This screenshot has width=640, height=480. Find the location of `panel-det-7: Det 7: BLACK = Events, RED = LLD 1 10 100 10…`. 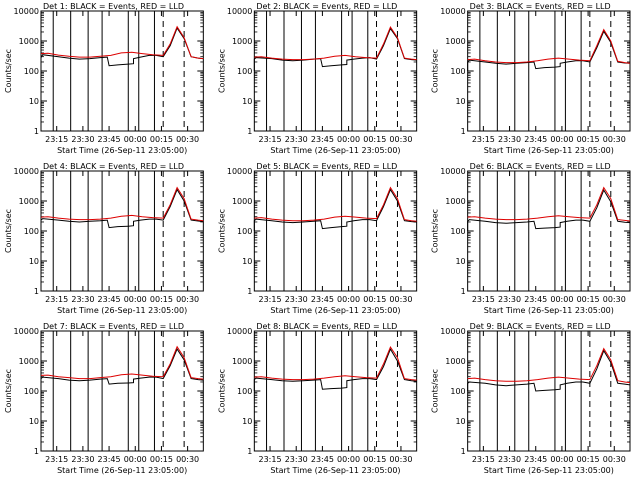

panel-det-7: Det 7: BLACK = Events, RED = LLD 1 10 100 10… is located at coordinates (104, 398).